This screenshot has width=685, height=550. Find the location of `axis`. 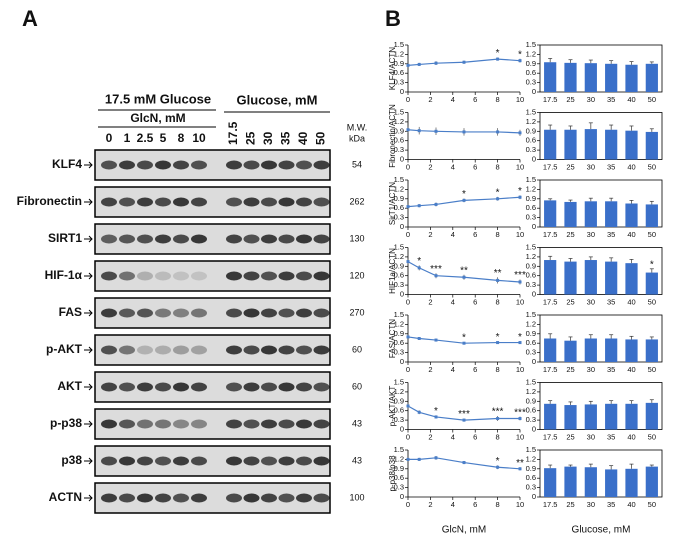

axis is located at coordinates (463, 474).